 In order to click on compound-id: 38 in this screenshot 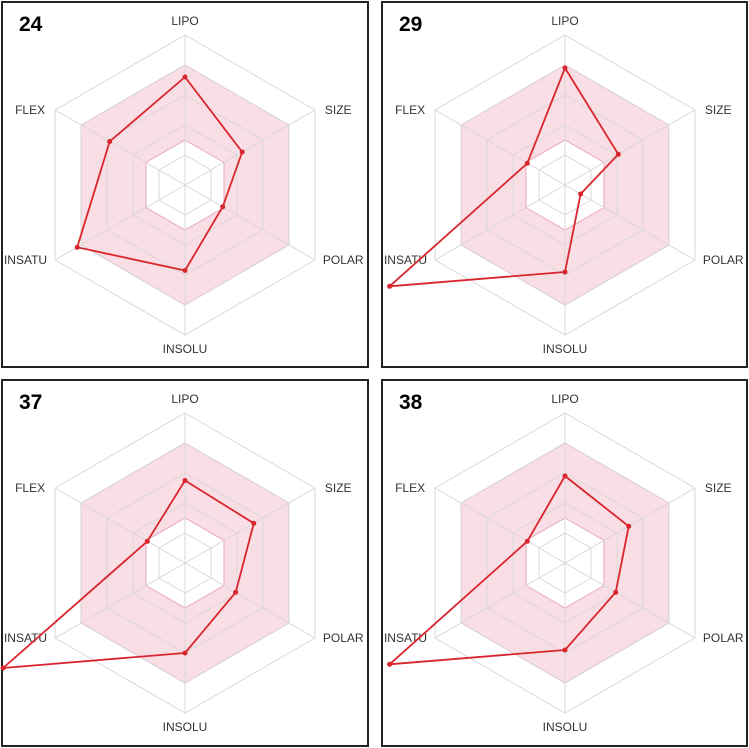, I will do `click(411, 402)`.